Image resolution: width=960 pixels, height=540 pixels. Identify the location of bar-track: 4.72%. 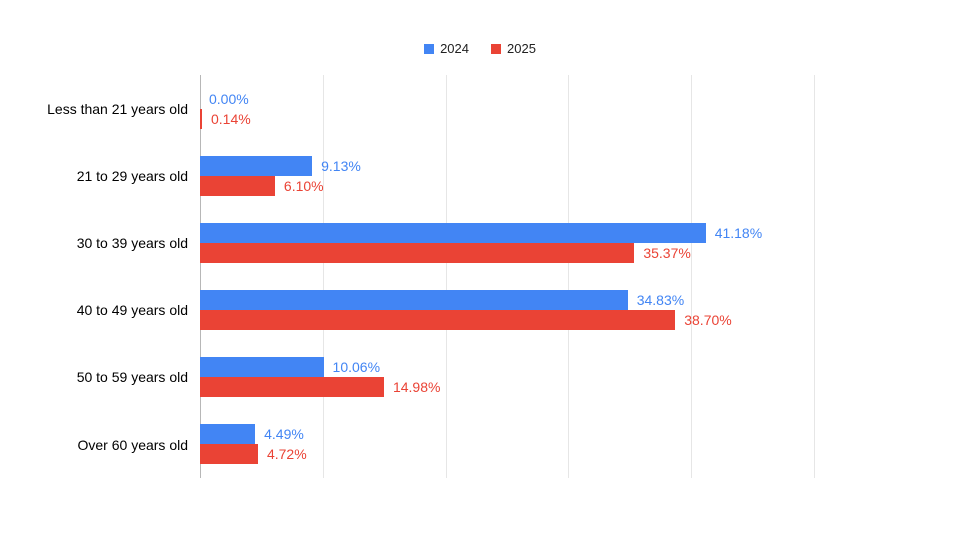
(507, 454).